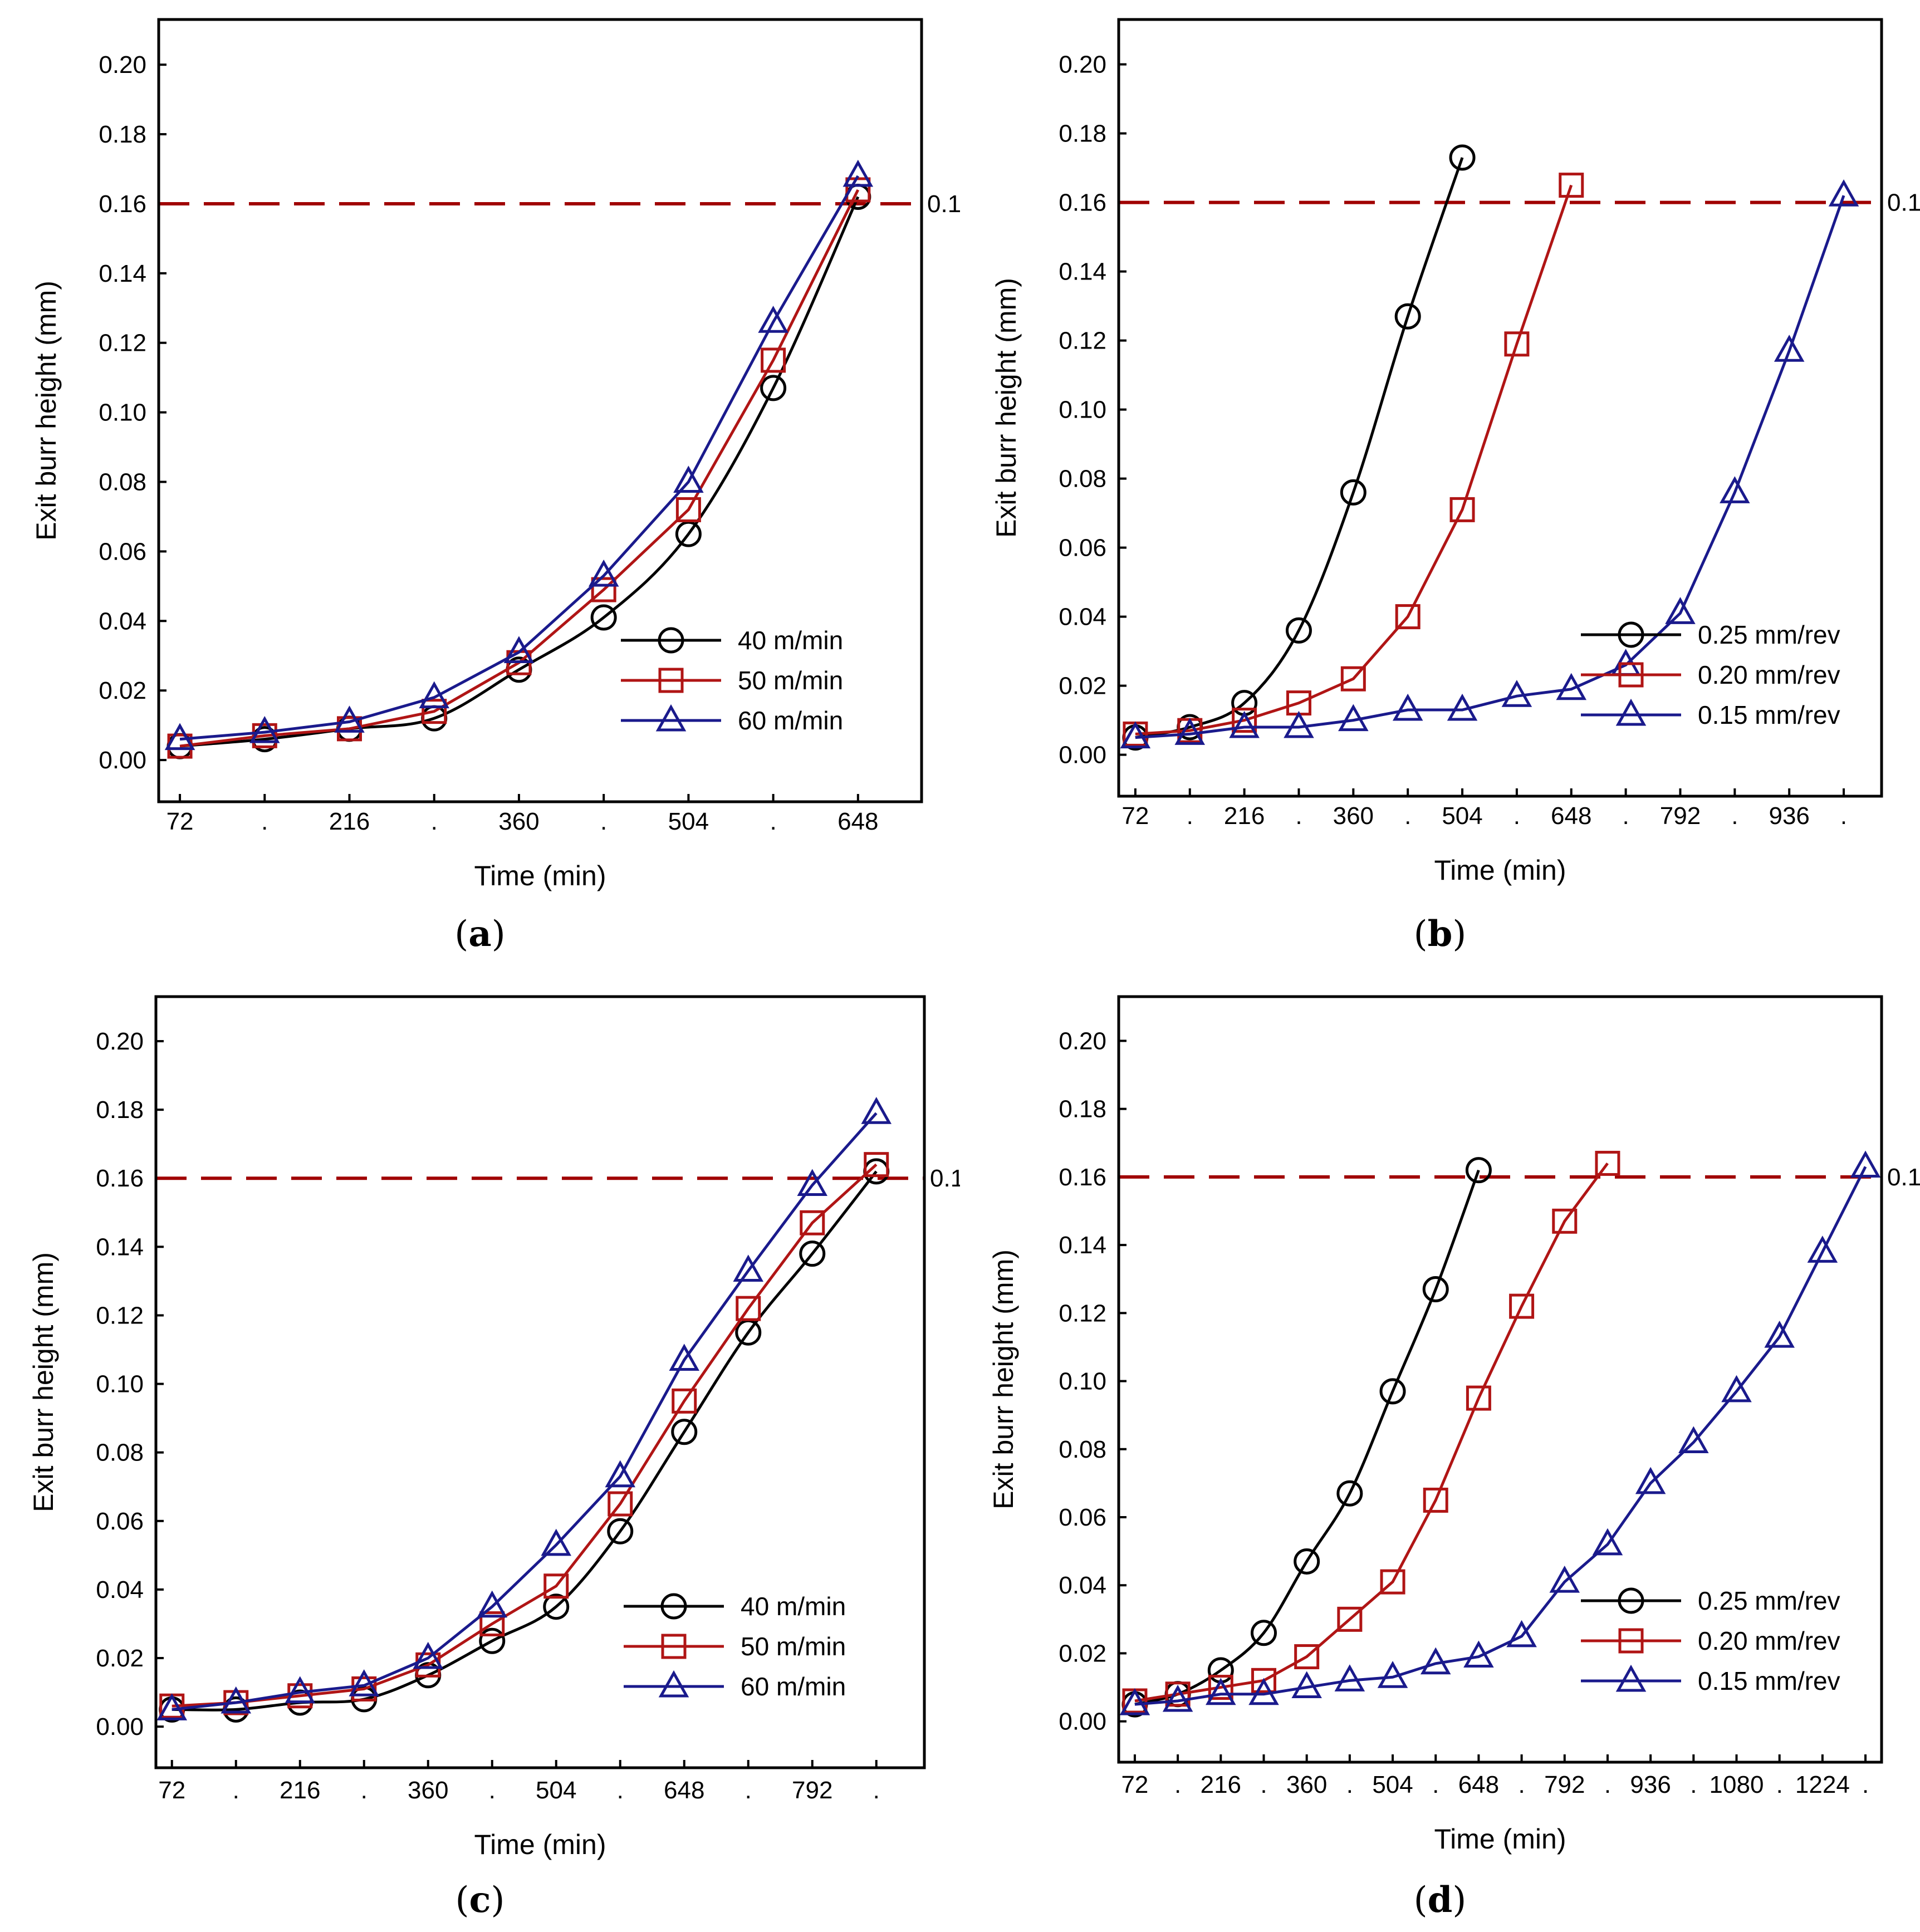 This screenshot has width=1920, height=1932. I want to click on x-axis-title-b: Time (min), so click(1500, 870).